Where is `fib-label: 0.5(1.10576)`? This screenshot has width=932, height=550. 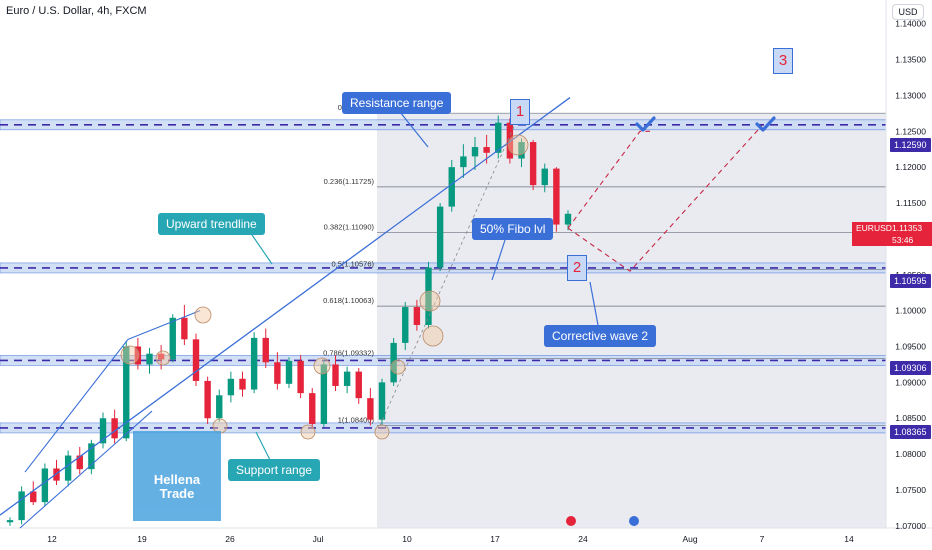
fib-label: 0.5(1.10576) is located at coordinates (352, 263).